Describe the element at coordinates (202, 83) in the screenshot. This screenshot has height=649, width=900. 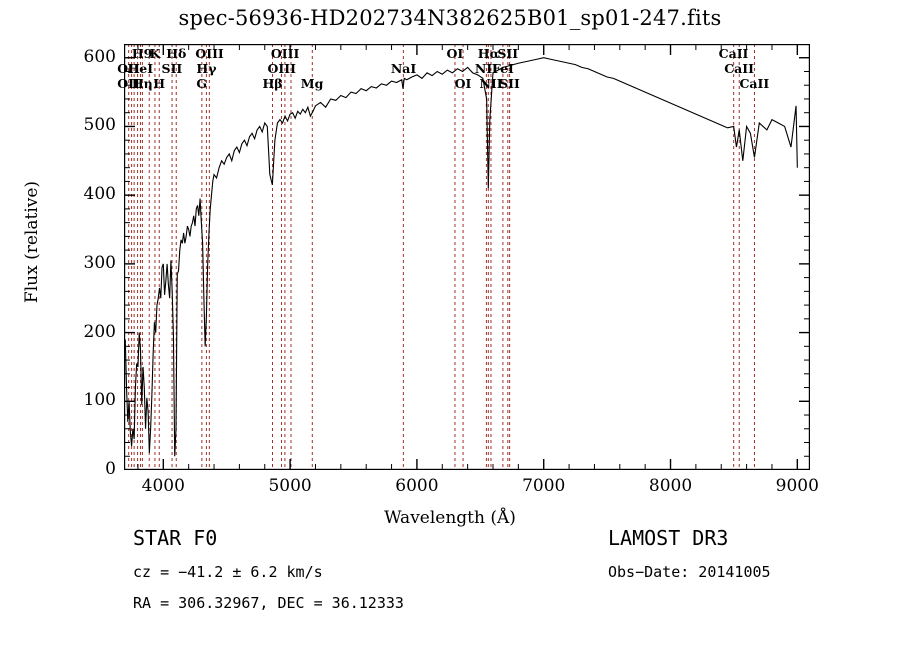
I see `spectral-line-label: G` at that location.